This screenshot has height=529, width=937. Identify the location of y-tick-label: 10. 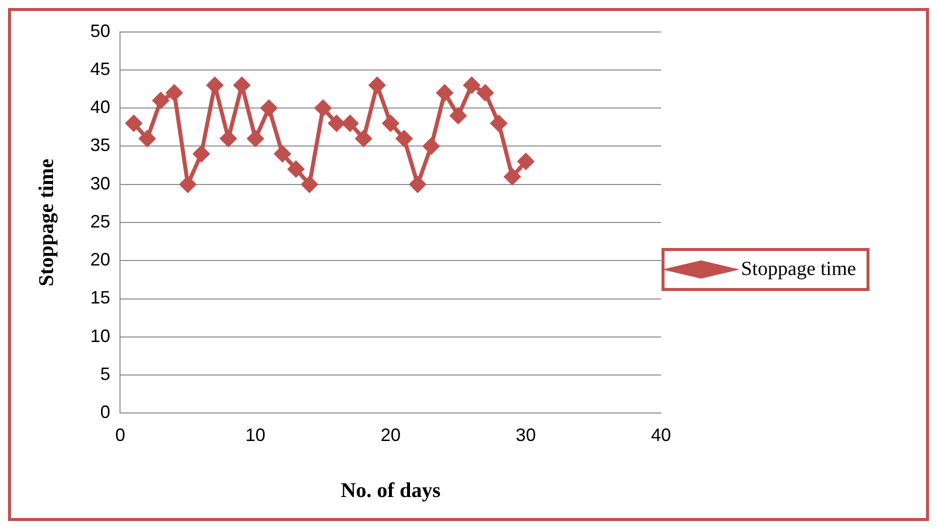
(100, 336).